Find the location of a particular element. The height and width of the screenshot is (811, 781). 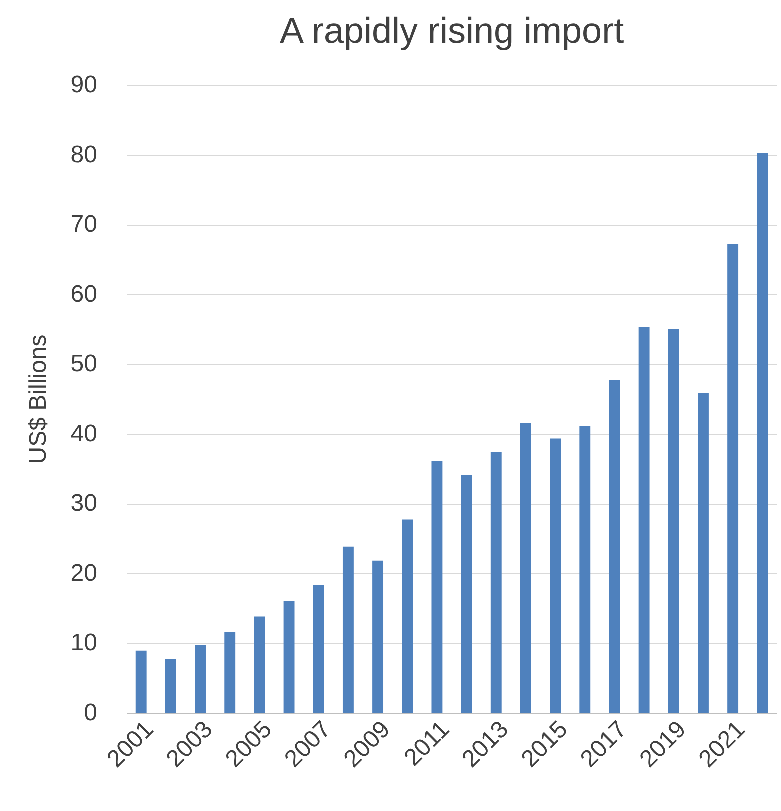

y-tick-label: 30 is located at coordinates (84, 504).